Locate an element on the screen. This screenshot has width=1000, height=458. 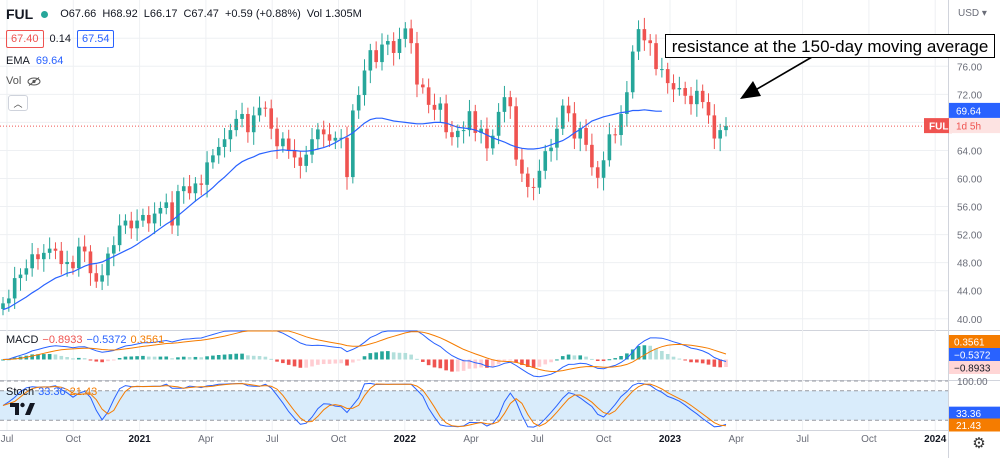
macd-legend: MACD −0.8933 −0.5372 0.3561 is located at coordinates (85, 340).